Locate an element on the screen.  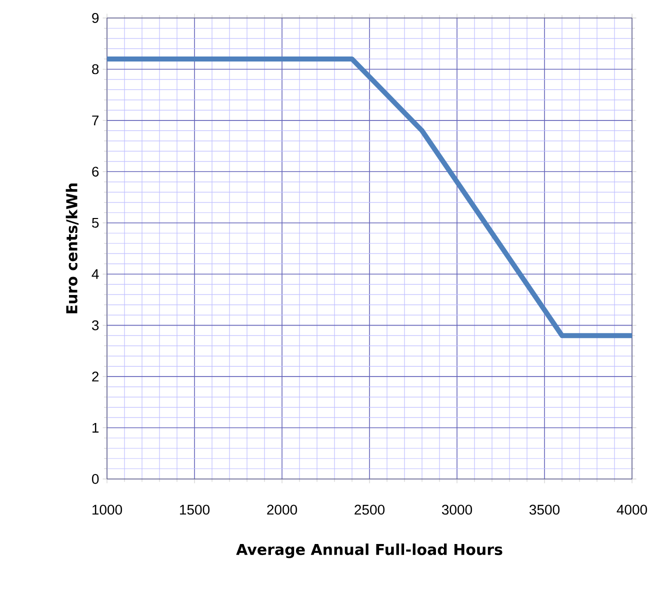
x-tick-label: 1000 is located at coordinates (107, 509).